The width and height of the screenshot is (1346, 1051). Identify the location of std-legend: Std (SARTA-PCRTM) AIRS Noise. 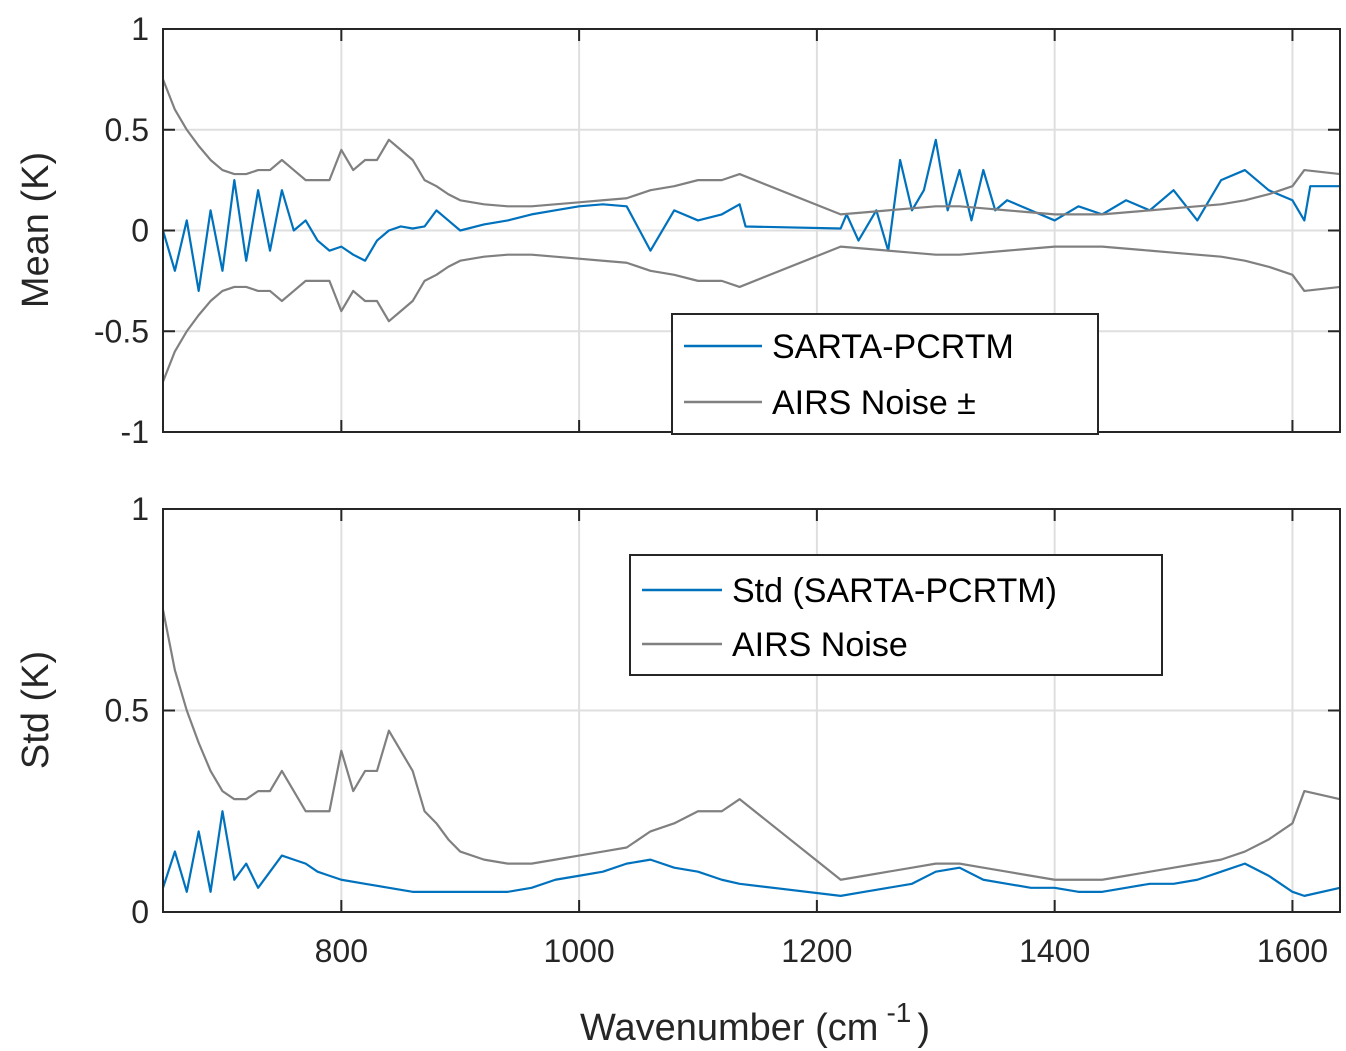
(896, 615).